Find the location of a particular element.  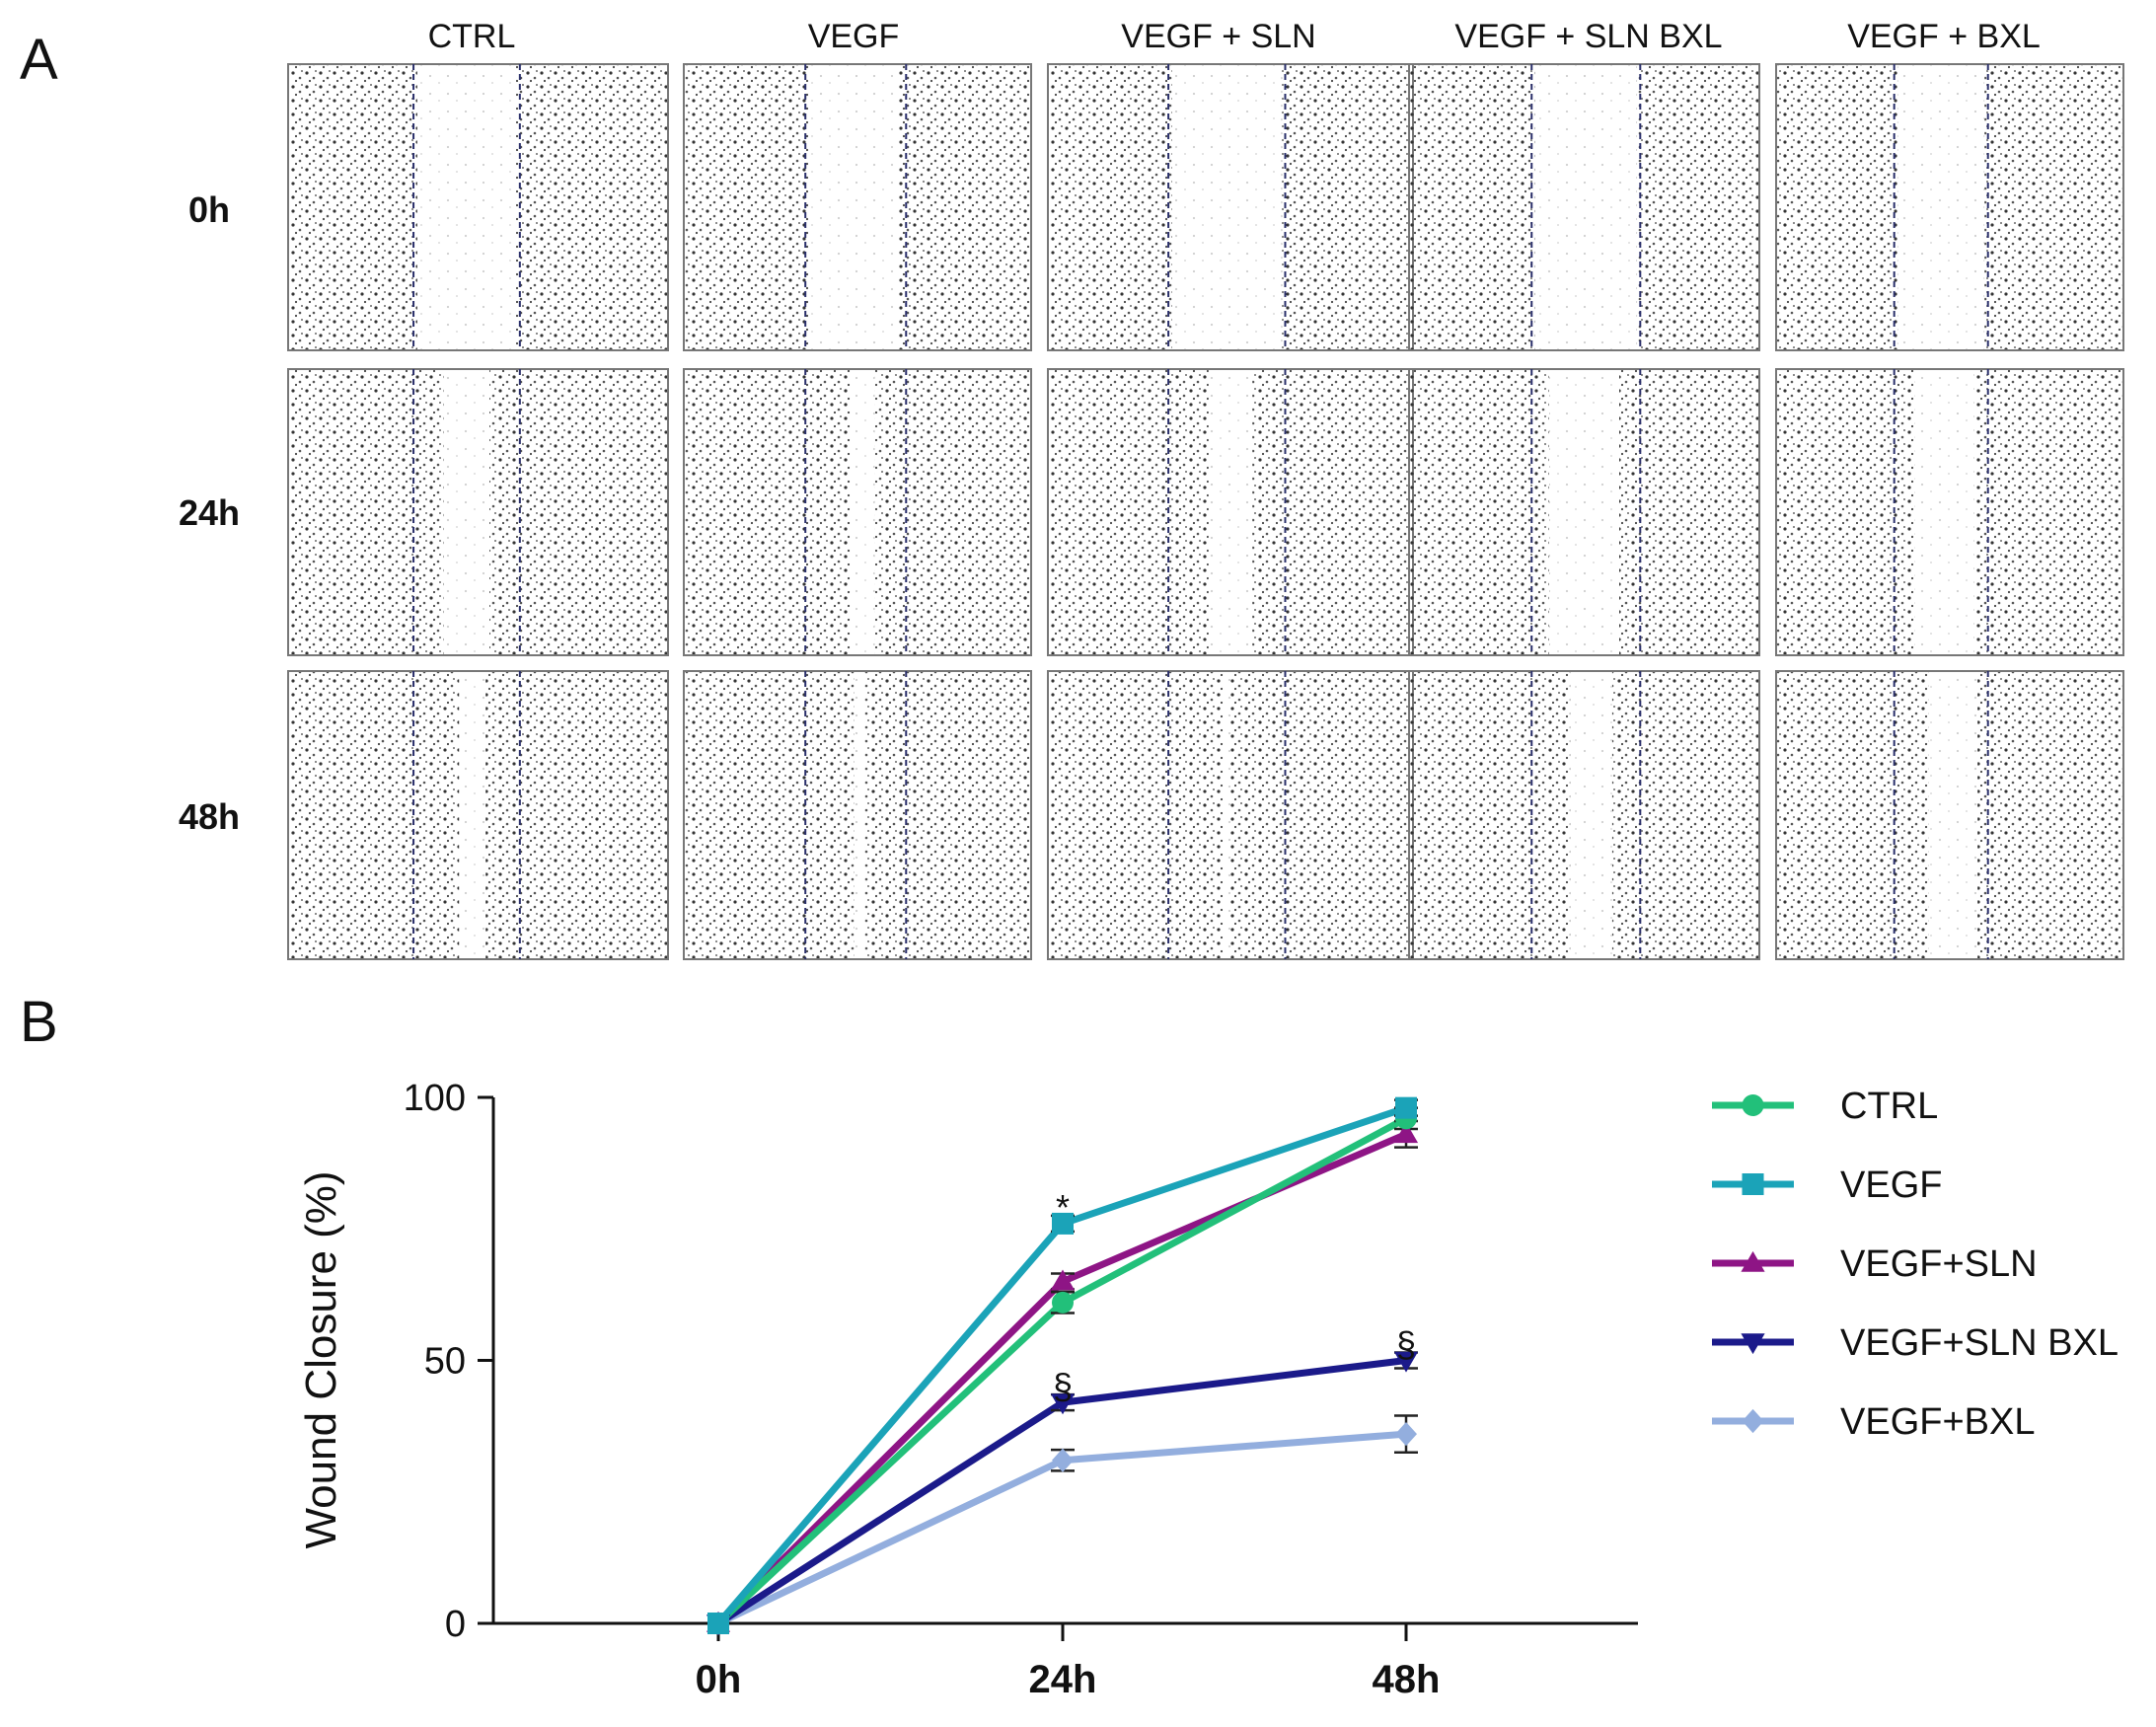

legend: CTRL VEGF VEGF+SLN VEGF+SLN BXL VEGF+BXL is located at coordinates (1915, 1264).